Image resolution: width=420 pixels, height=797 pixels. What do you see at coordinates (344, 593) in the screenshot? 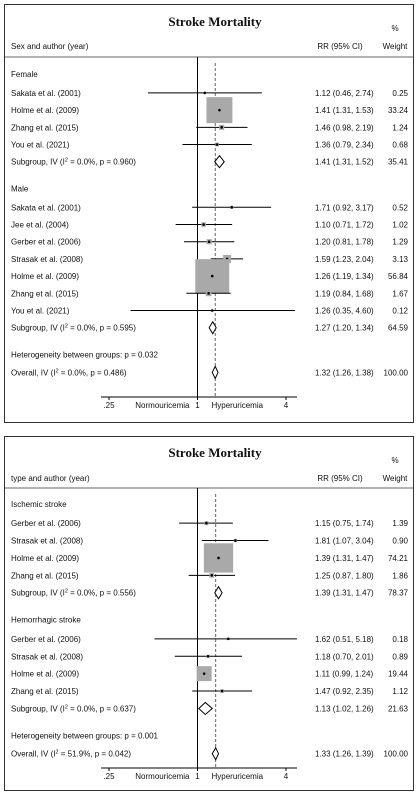
I see `subtotal-rr-text: 1.39 (1.31, 1.47)` at bounding box center [344, 593].